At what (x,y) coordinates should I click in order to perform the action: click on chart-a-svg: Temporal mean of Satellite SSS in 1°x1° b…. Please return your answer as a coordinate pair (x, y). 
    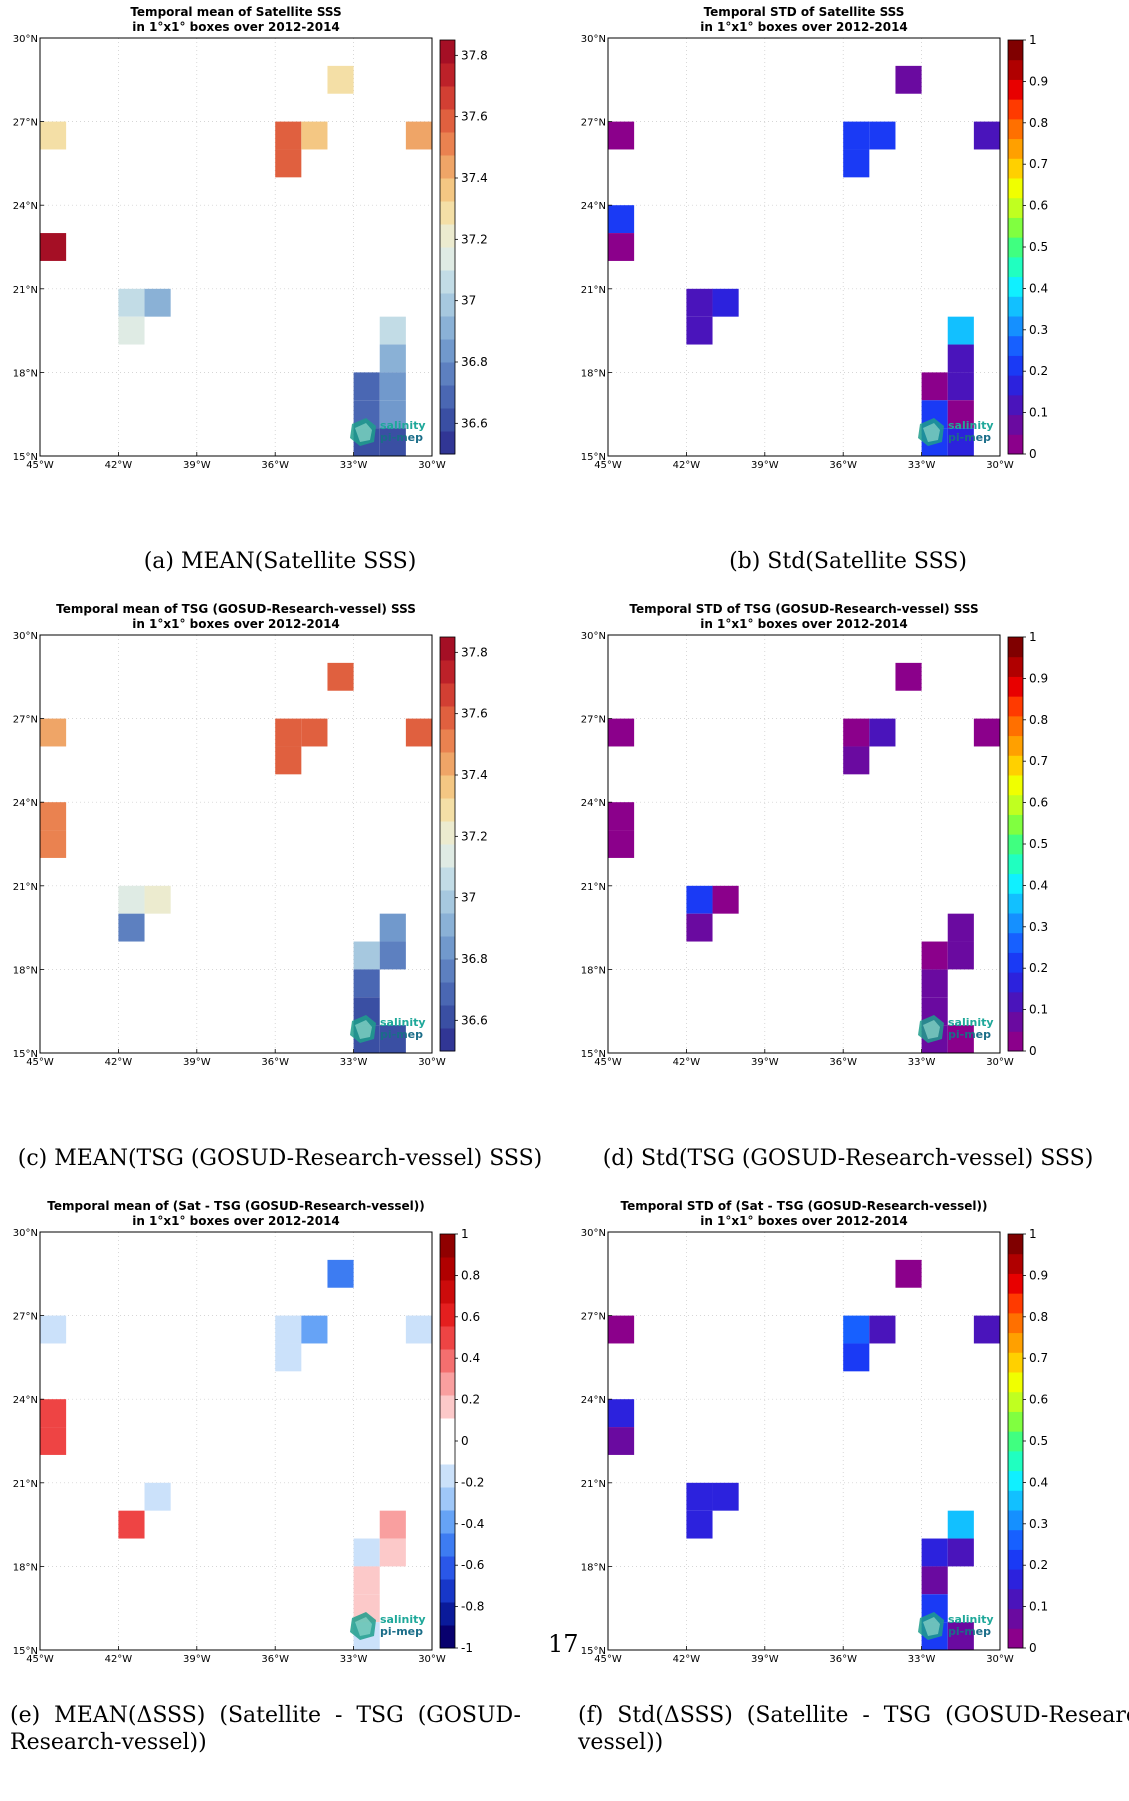
    Looking at the image, I should click on (250, 238).